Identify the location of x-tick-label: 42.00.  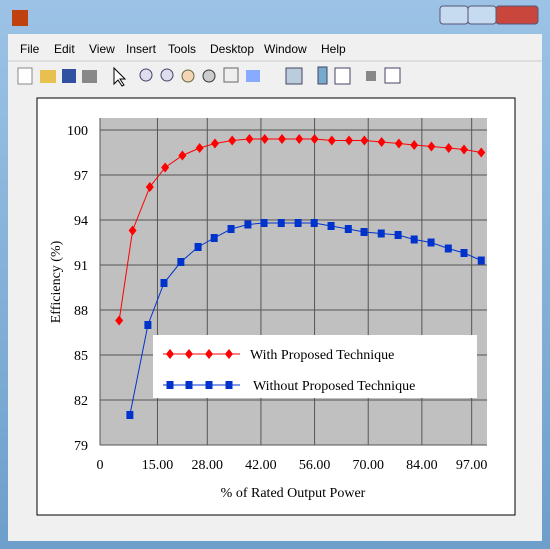
(261, 465).